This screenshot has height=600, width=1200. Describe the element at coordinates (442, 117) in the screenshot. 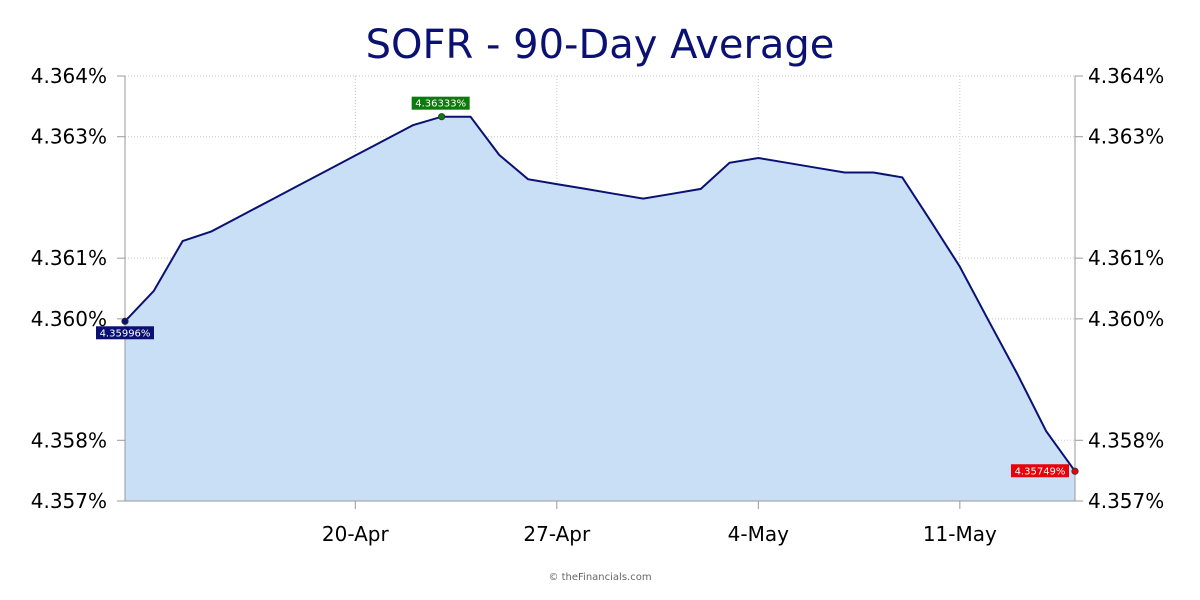

I see `max-value-point` at that location.